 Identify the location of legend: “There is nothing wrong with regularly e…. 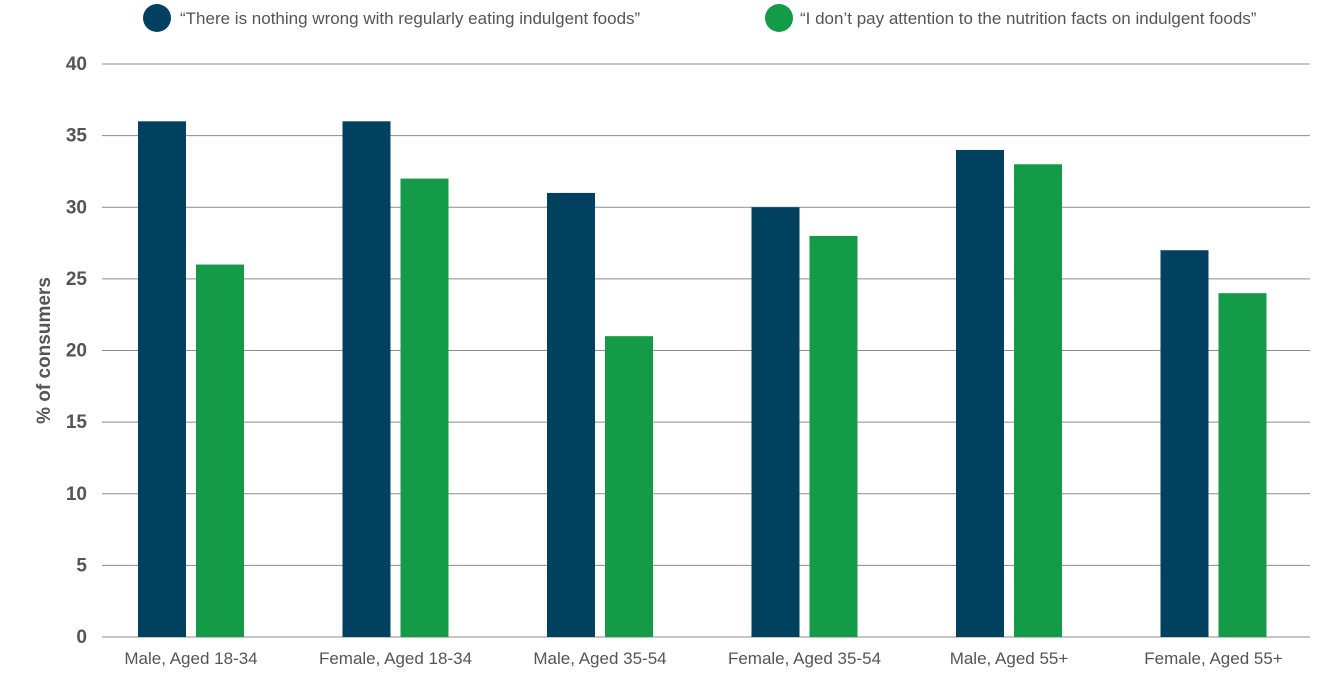
(700, 18).